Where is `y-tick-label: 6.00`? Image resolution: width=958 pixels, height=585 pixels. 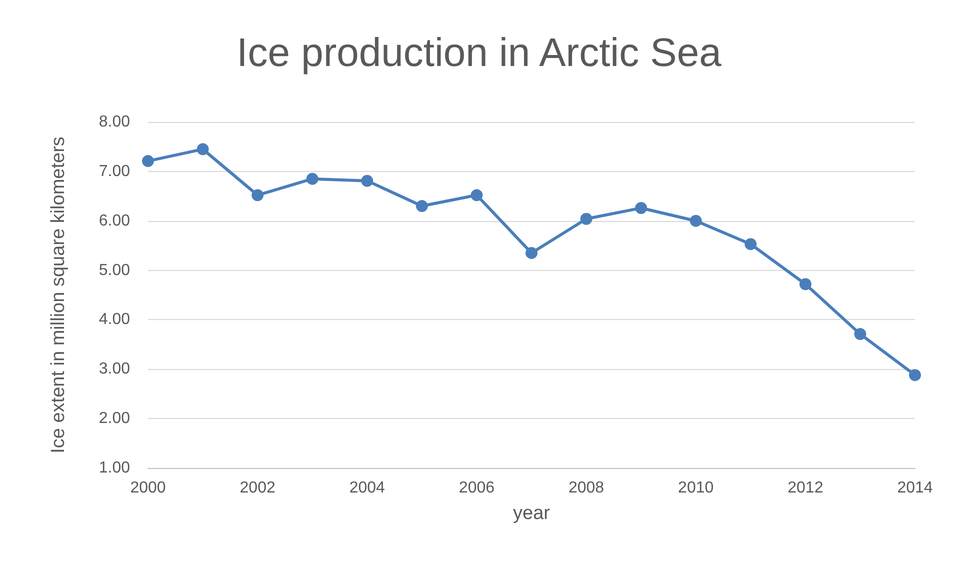 y-tick-label: 6.00 is located at coordinates (114, 221).